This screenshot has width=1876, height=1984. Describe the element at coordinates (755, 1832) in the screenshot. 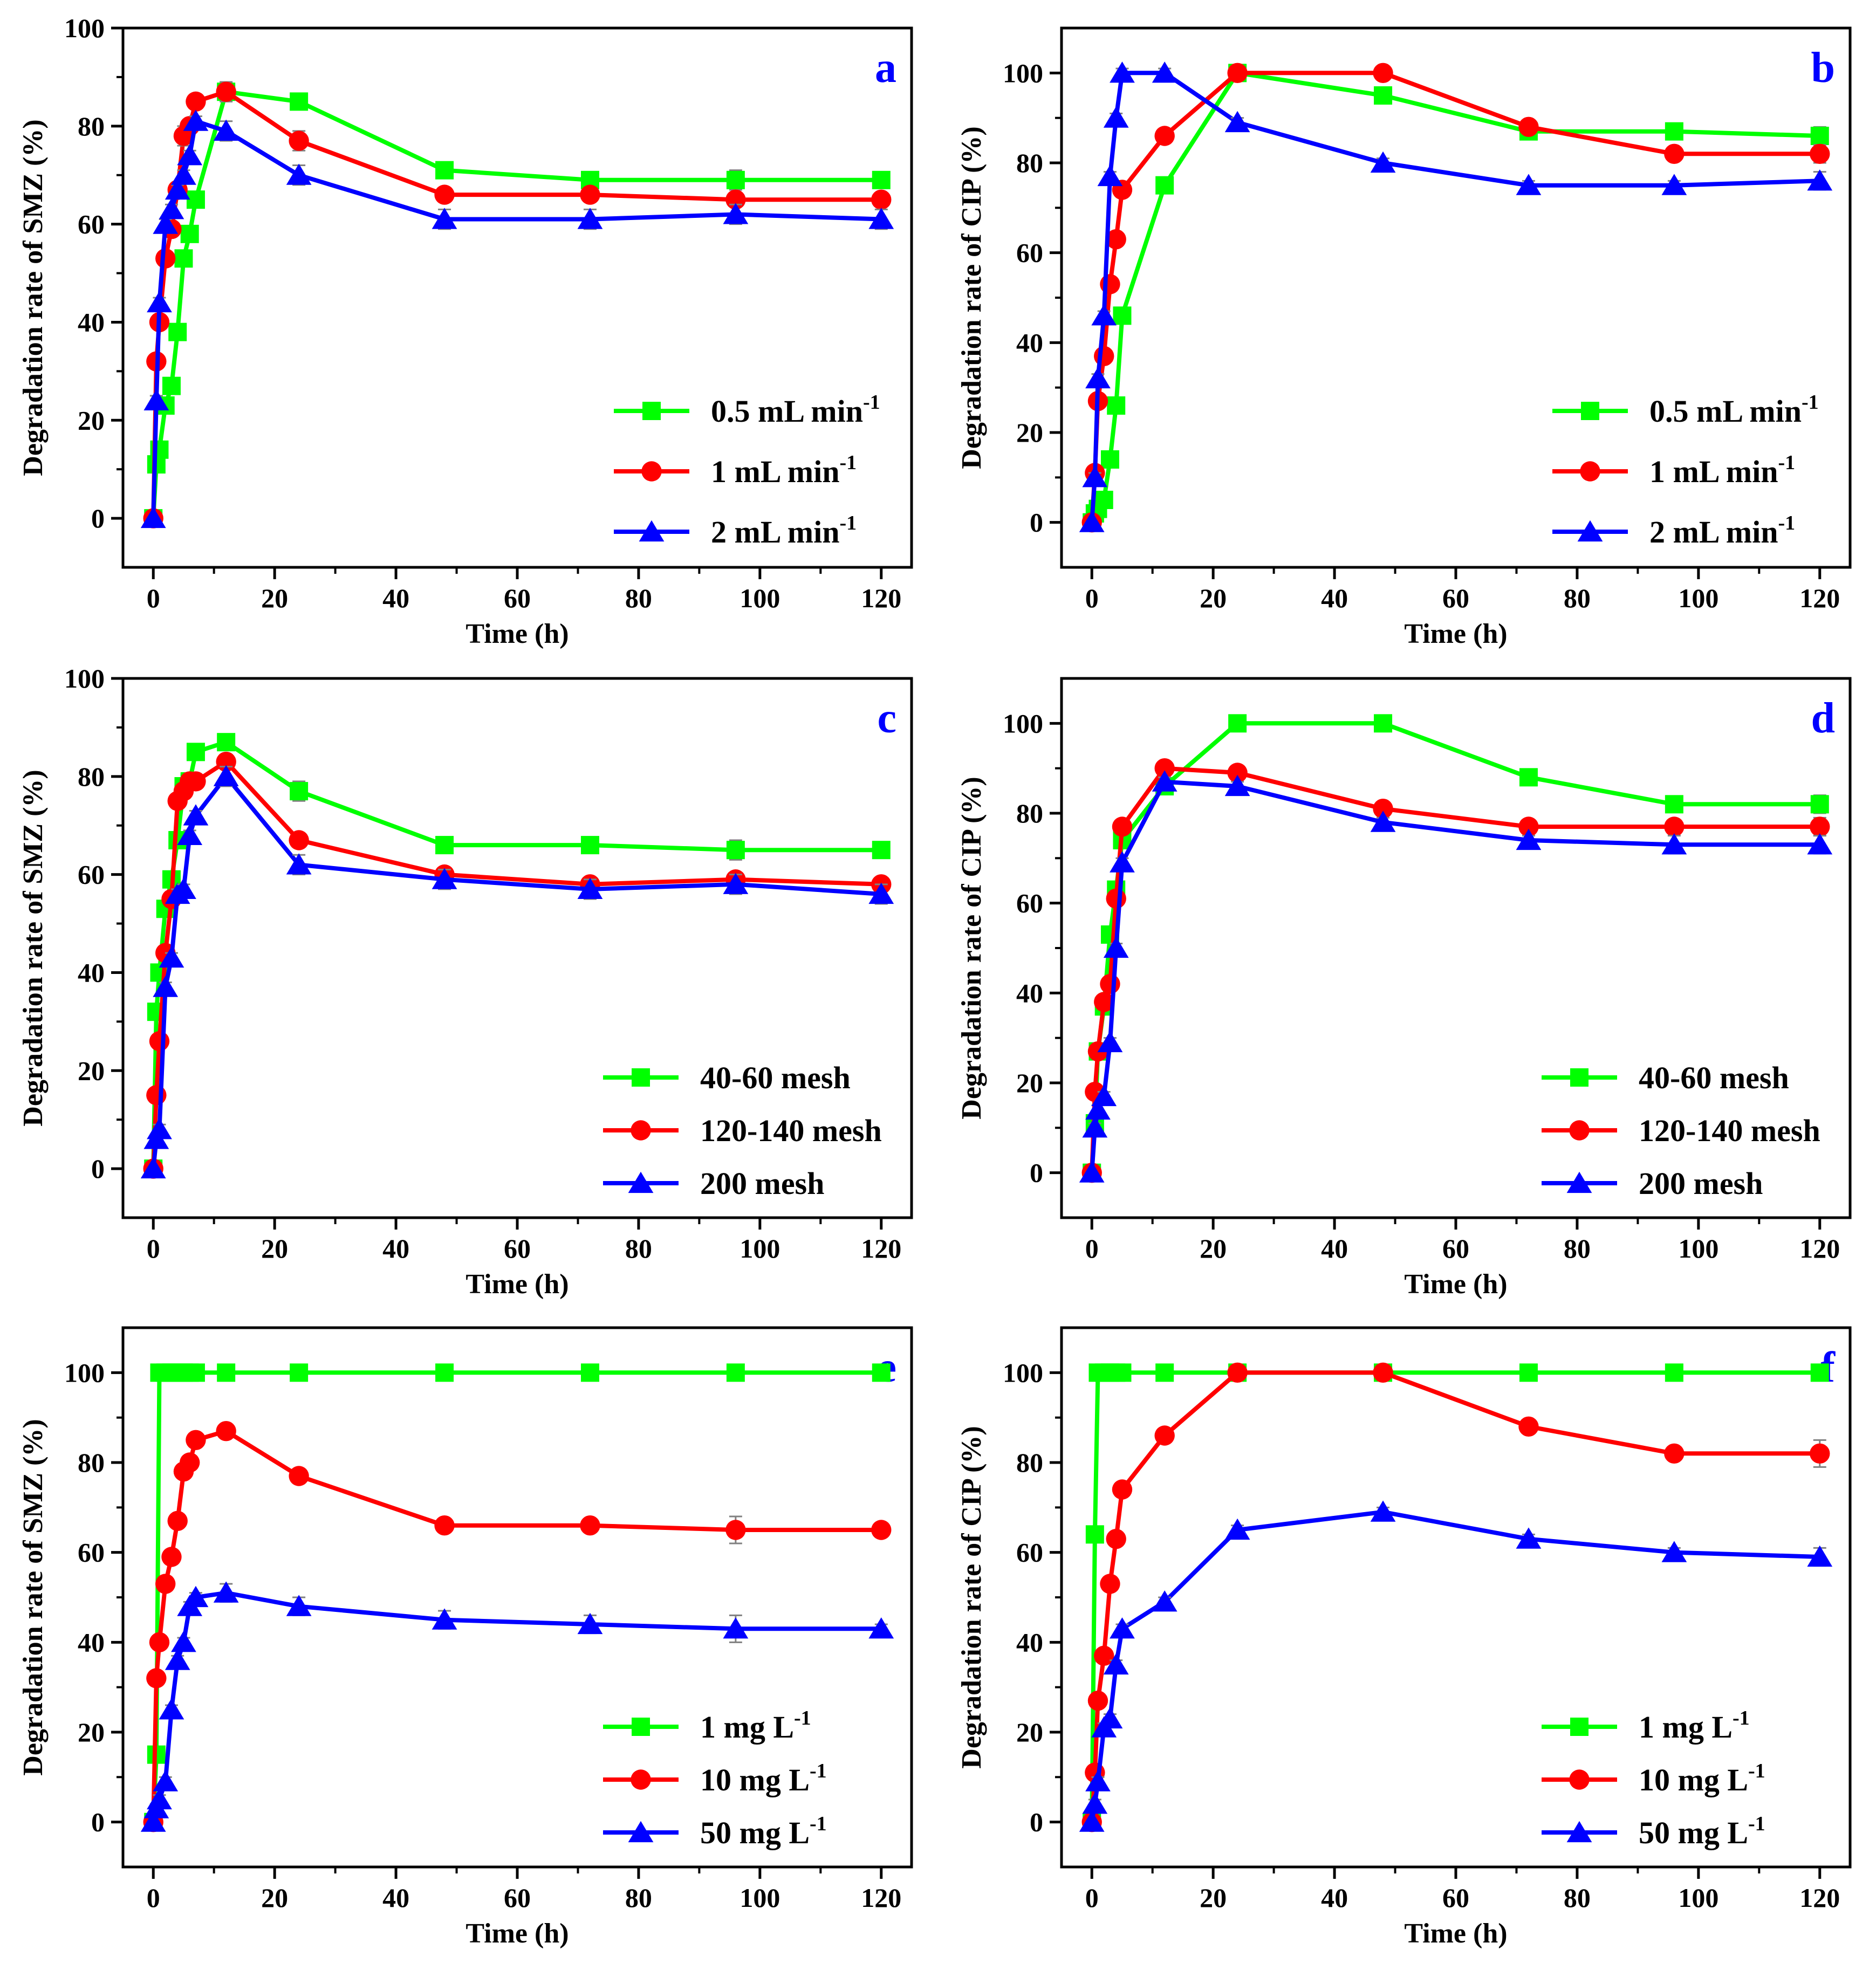

I see `legend-label-text: 50 mg L` at that location.